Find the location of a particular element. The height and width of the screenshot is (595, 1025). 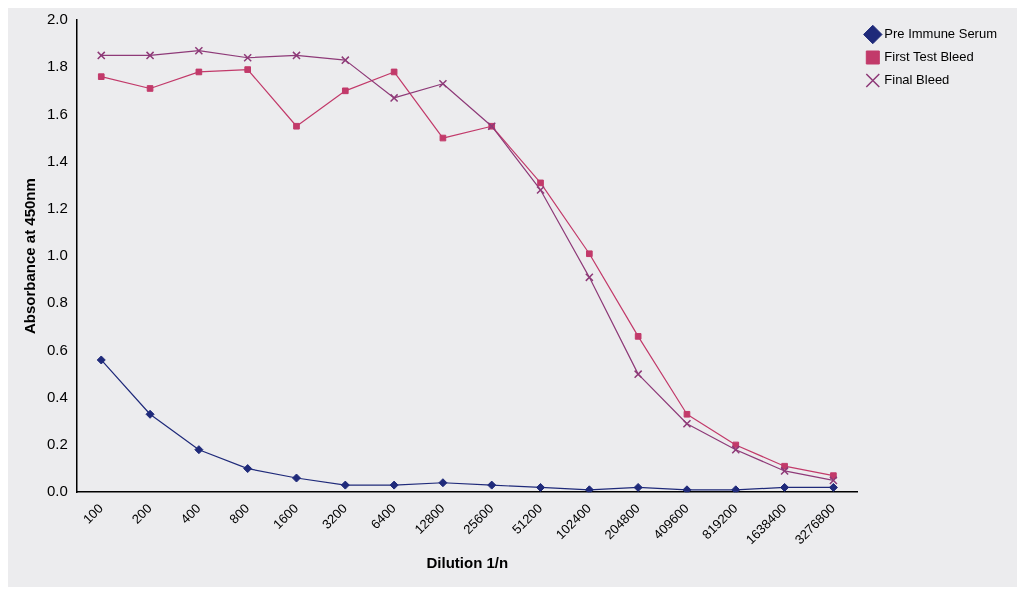

y-tick-label: 1.0 is located at coordinates (57, 255).